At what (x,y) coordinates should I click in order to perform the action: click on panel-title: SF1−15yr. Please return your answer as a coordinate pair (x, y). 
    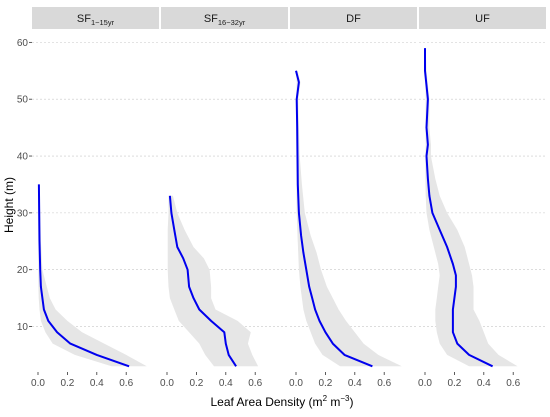
    Looking at the image, I should click on (96, 20).